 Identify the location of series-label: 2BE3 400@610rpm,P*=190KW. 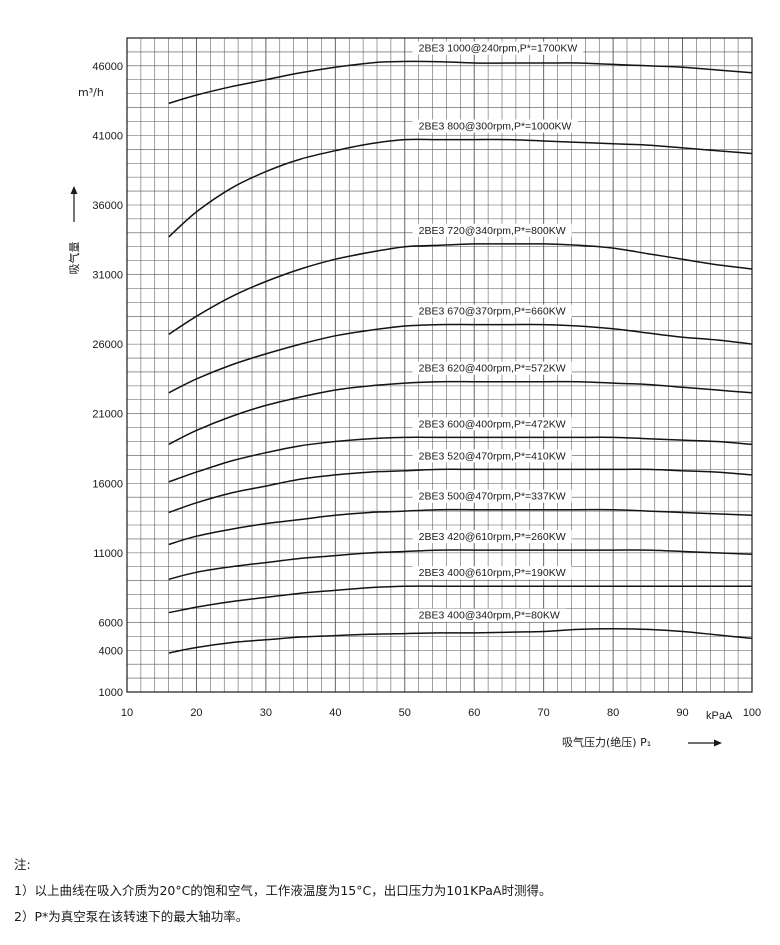
(492, 573).